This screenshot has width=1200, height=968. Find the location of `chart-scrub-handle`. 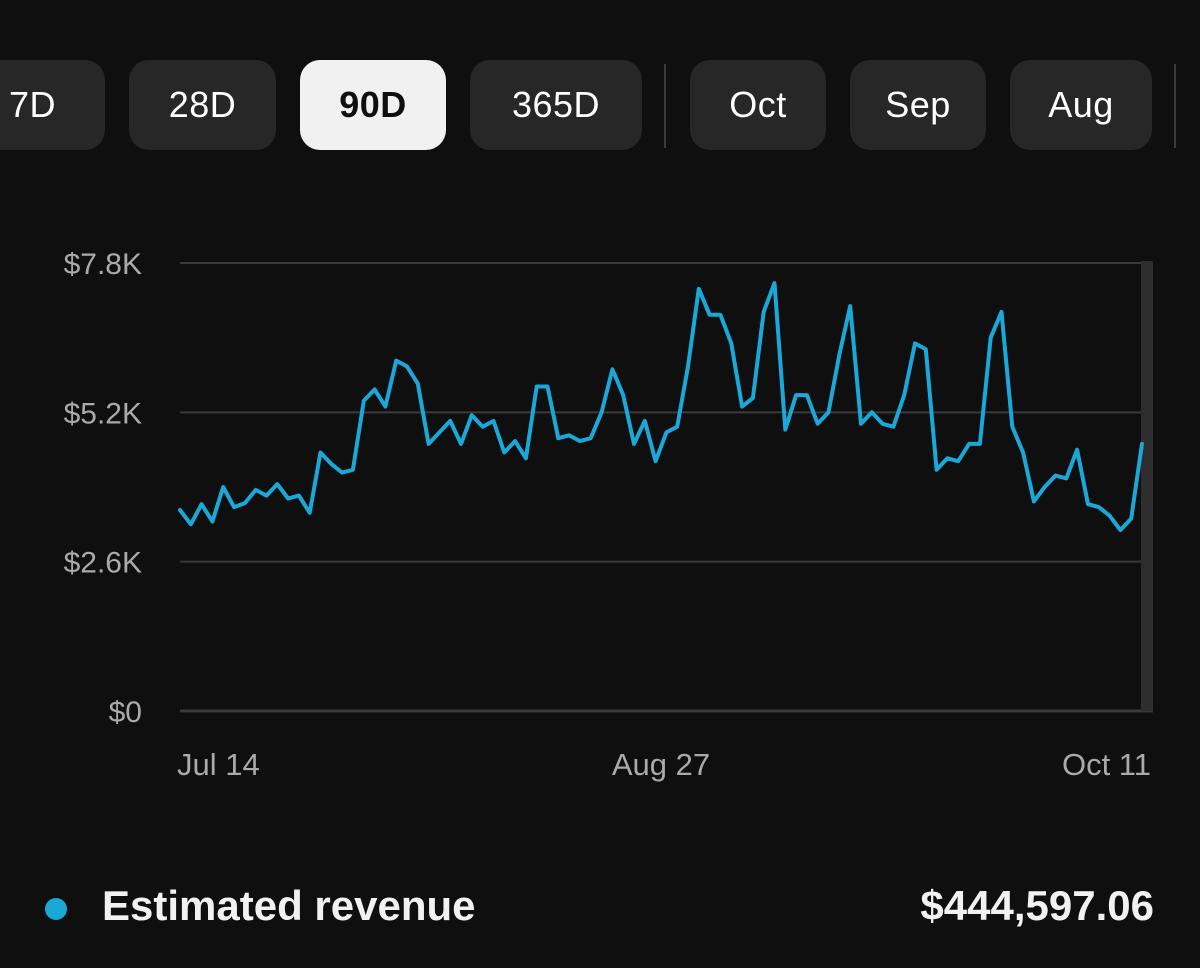

chart-scrub-handle is located at coordinates (1147, 486).